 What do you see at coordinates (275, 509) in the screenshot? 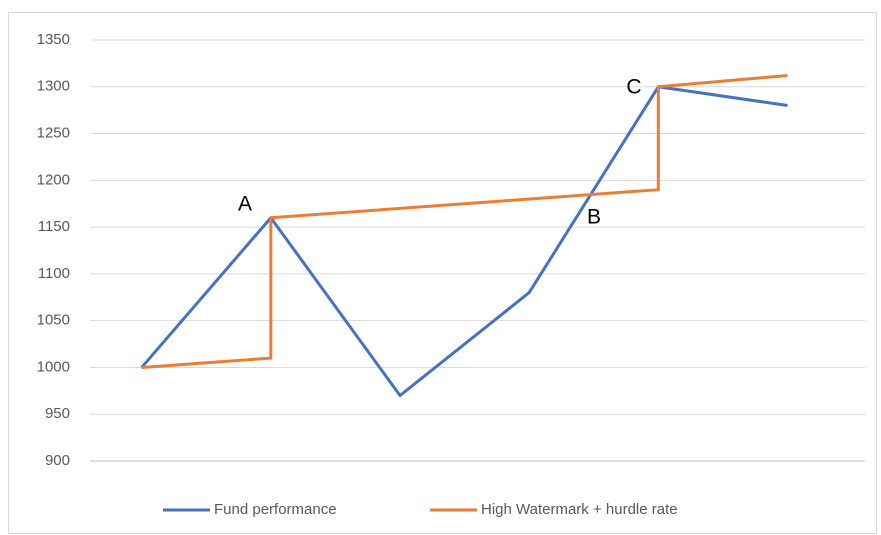
I see `legend-label: Fund performance` at bounding box center [275, 509].